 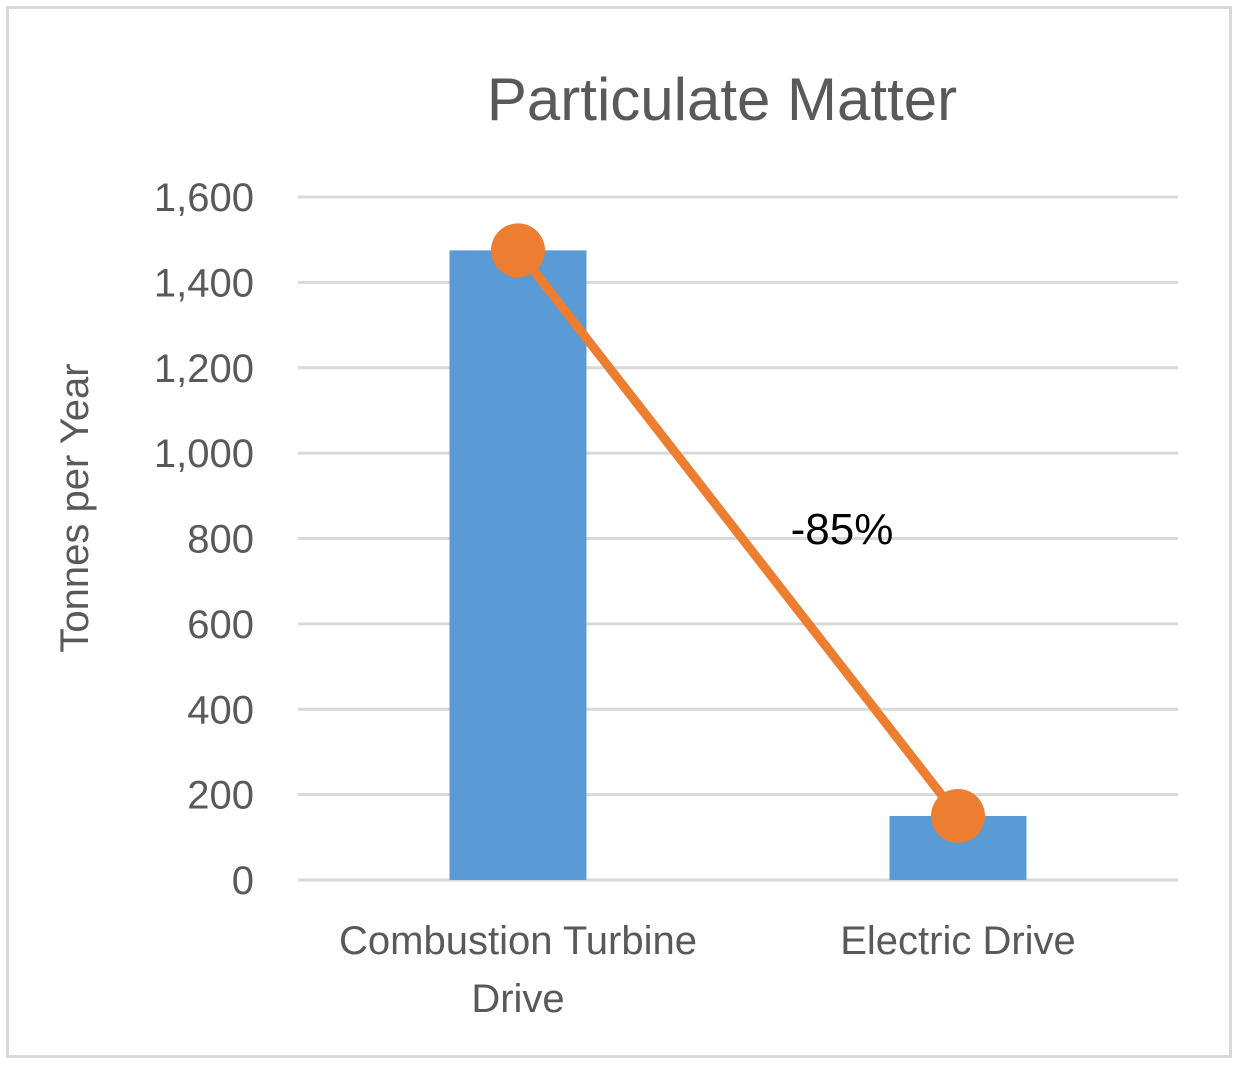 I want to click on chart-title: Particulate Matter, so click(x=722, y=99).